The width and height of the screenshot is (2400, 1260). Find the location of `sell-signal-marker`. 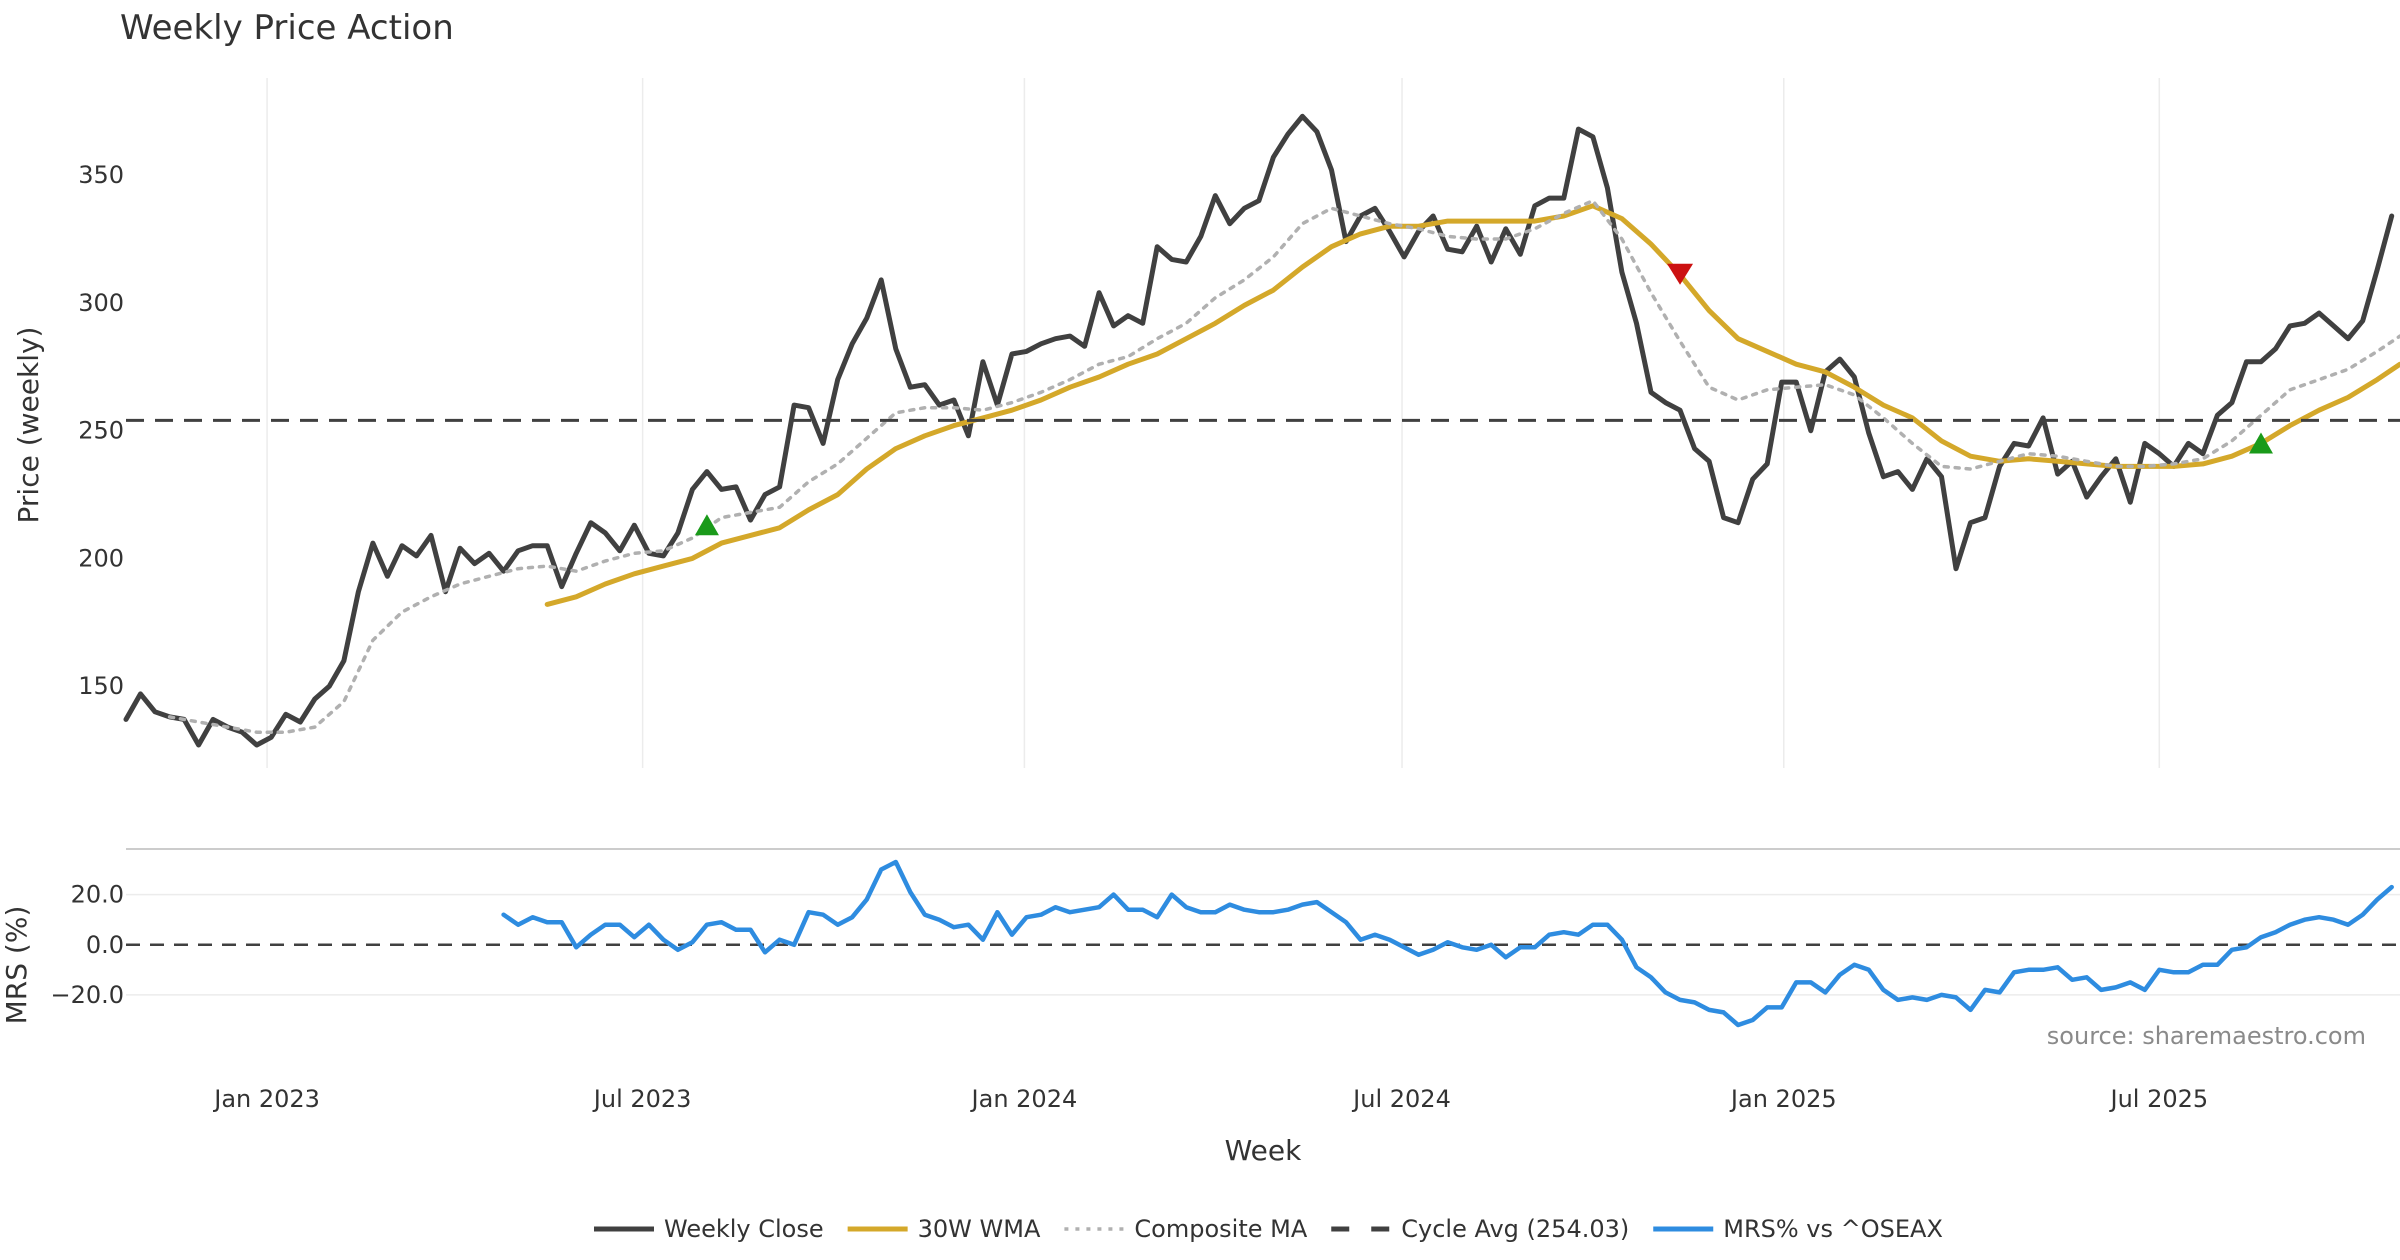

sell-signal-marker is located at coordinates (1680, 274).